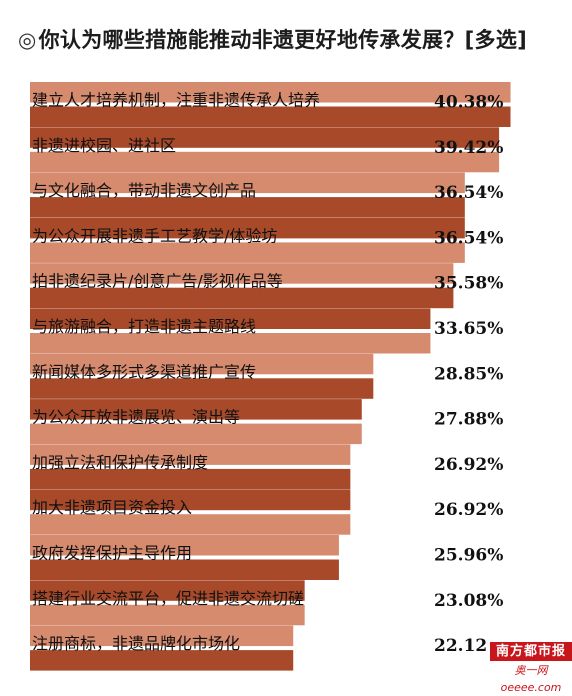  What do you see at coordinates (176, 100) in the screenshot?
I see `category-label-1: 建立人才培养机制，注重非遗传承人培养` at bounding box center [176, 100].